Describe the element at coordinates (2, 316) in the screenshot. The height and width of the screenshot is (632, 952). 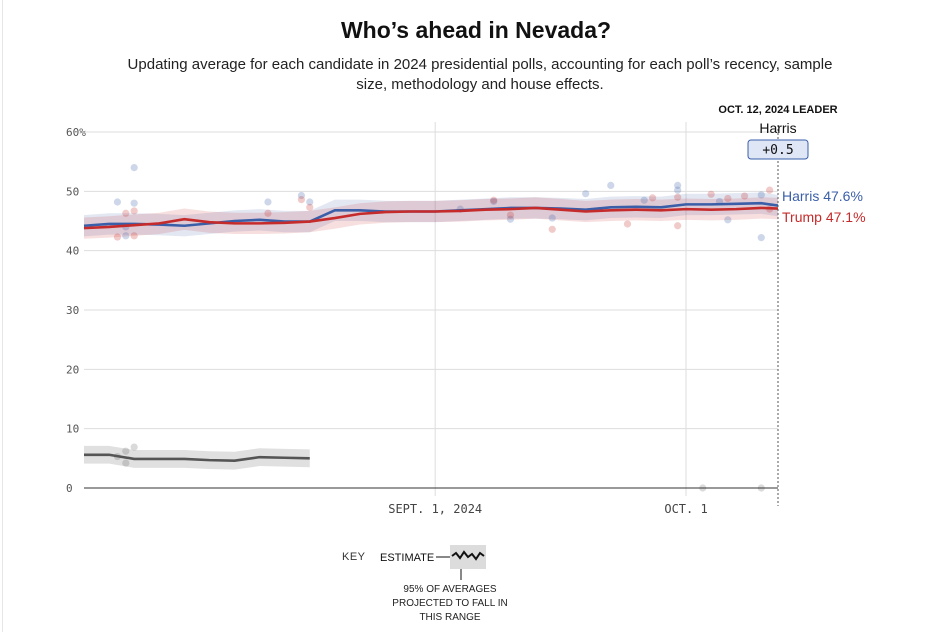
I see `left-divider` at that location.